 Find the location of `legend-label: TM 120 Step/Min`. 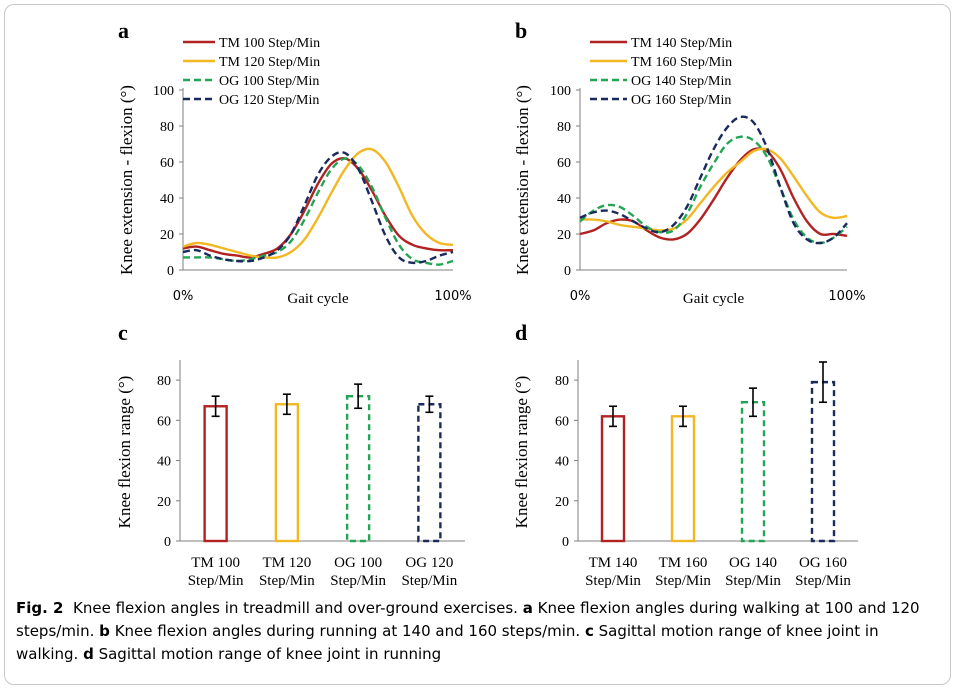

legend-label: TM 120 Step/Min is located at coordinates (269, 62).